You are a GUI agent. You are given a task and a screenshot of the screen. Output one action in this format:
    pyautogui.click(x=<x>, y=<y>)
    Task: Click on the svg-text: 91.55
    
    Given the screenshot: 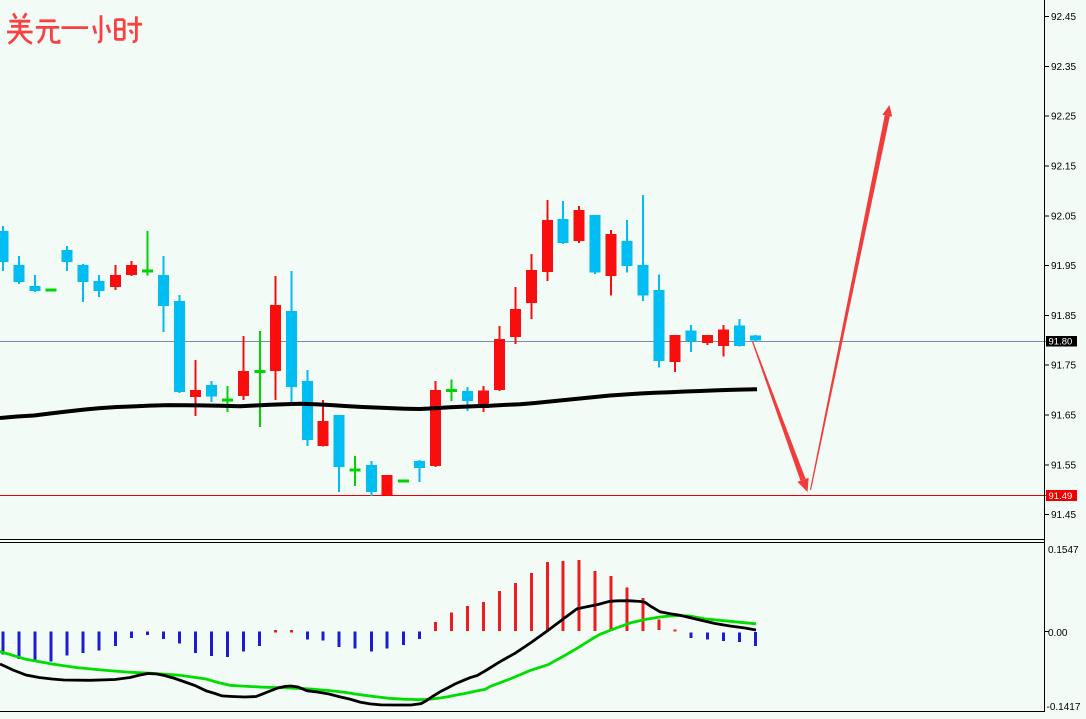 What is the action you would take?
    pyautogui.click(x=1063, y=465)
    